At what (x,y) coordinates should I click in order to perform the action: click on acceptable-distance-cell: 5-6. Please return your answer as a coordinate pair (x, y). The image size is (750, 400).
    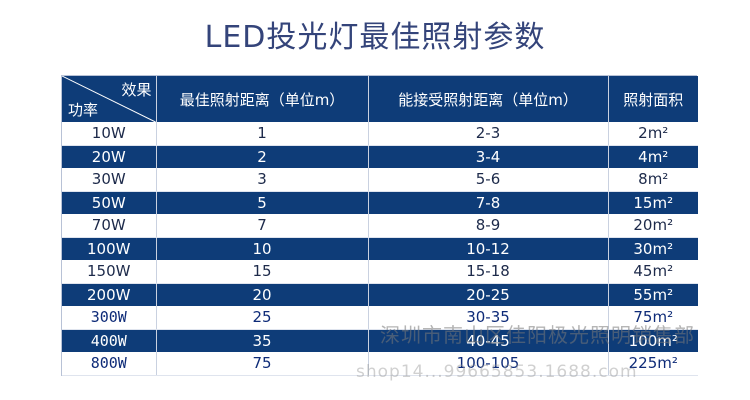
    Looking at the image, I should click on (488, 180).